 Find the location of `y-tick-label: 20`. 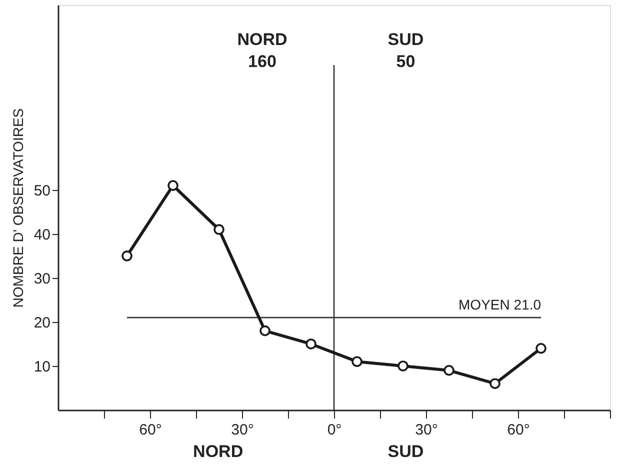

y-tick-label: 20 is located at coordinates (42, 323).